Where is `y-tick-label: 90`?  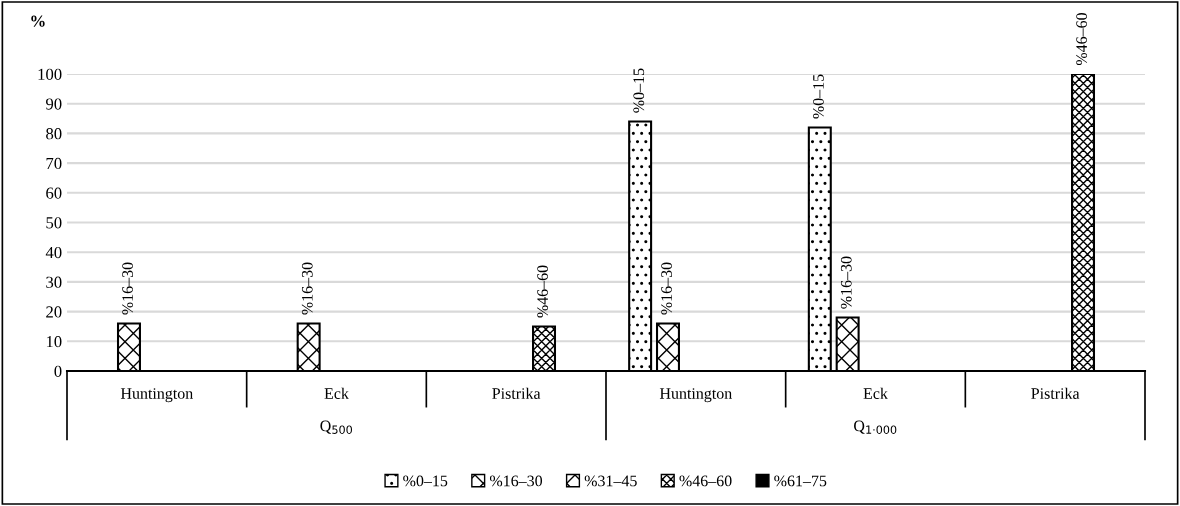
y-tick-label: 90 is located at coordinates (54, 104).